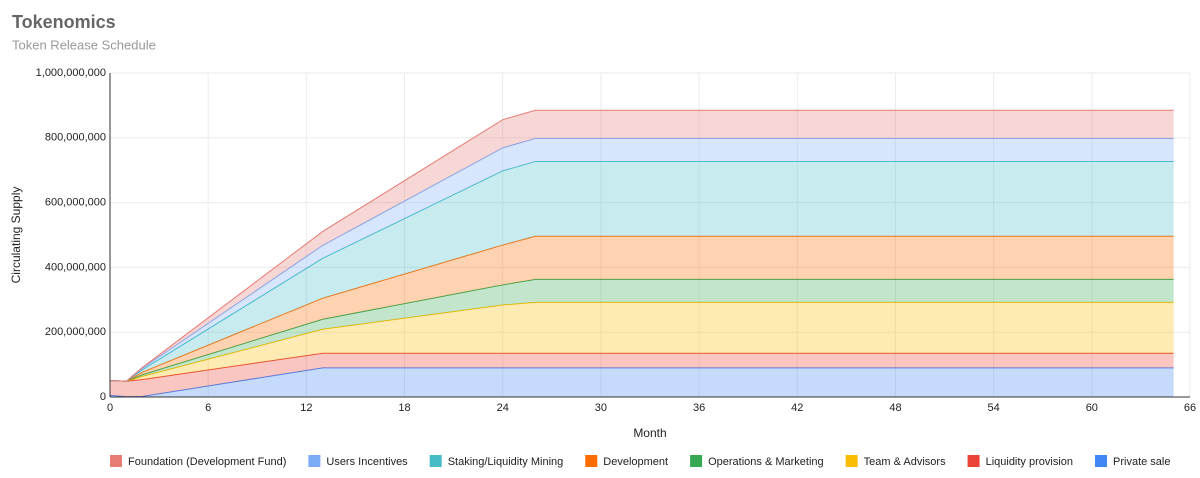 This screenshot has width=1200, height=478. Describe the element at coordinates (75, 332) in the screenshot. I see `y-tick-label: 200,000,000` at that location.